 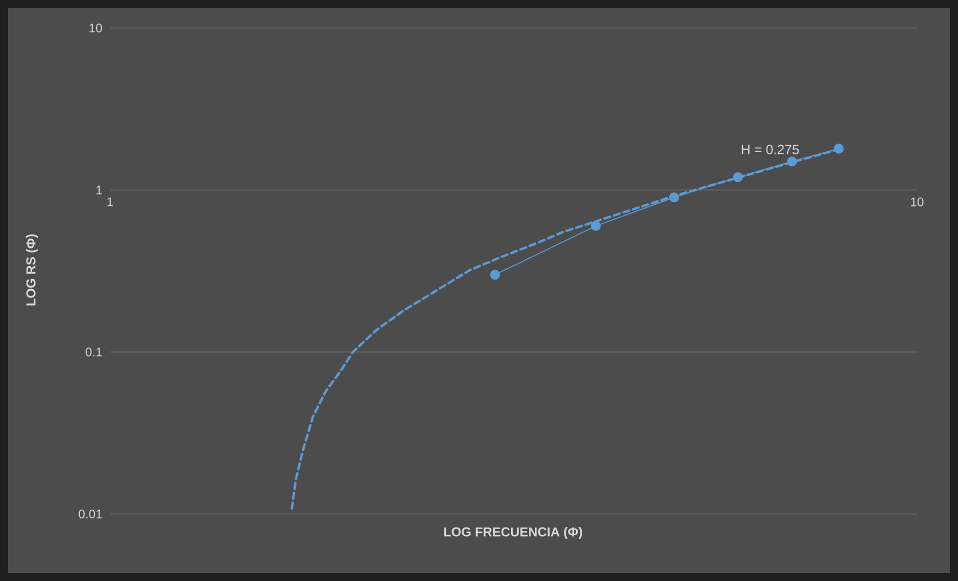 What do you see at coordinates (99, 190) in the screenshot?
I see `y-tick-label: 1` at bounding box center [99, 190].